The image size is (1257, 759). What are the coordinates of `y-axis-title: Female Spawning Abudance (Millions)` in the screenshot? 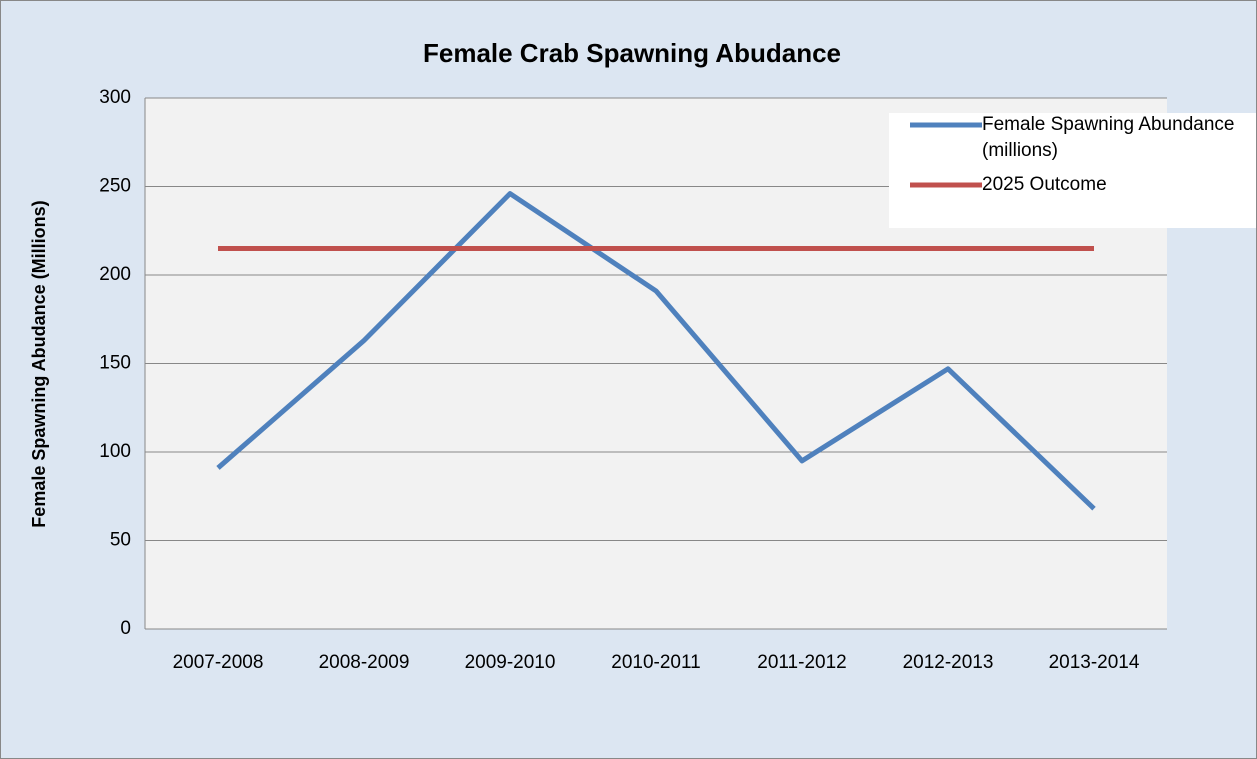 It's located at (39, 363).